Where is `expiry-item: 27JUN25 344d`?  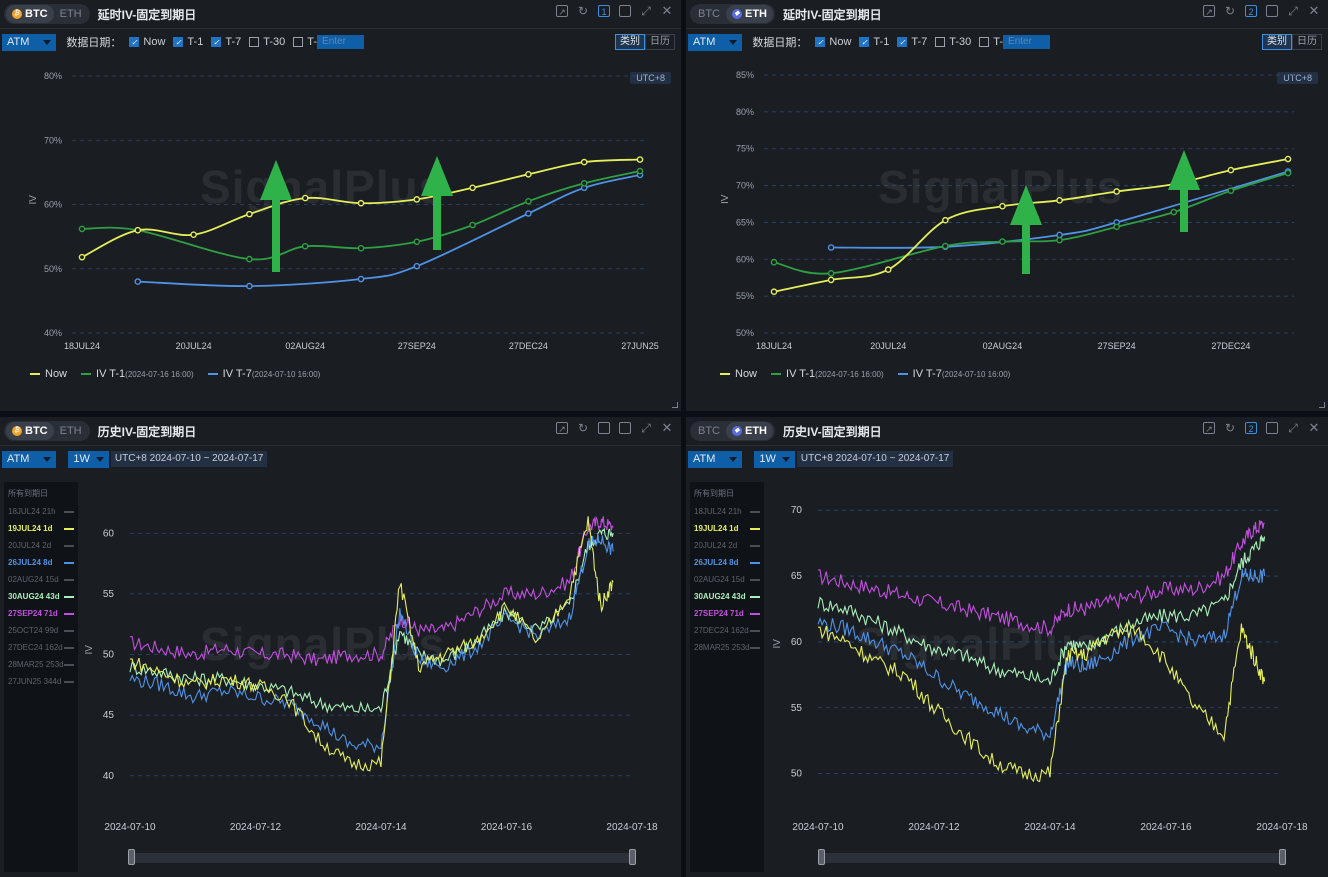 expiry-item: 27JUN25 344d is located at coordinates (41, 681).